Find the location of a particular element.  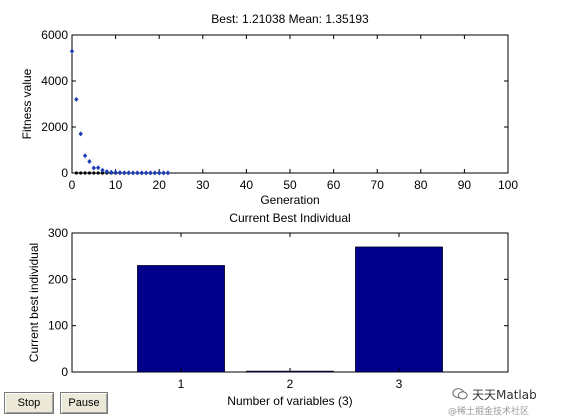

chart-title: Best: 1.21038 Mean: 1.35193 is located at coordinates (290, 19).